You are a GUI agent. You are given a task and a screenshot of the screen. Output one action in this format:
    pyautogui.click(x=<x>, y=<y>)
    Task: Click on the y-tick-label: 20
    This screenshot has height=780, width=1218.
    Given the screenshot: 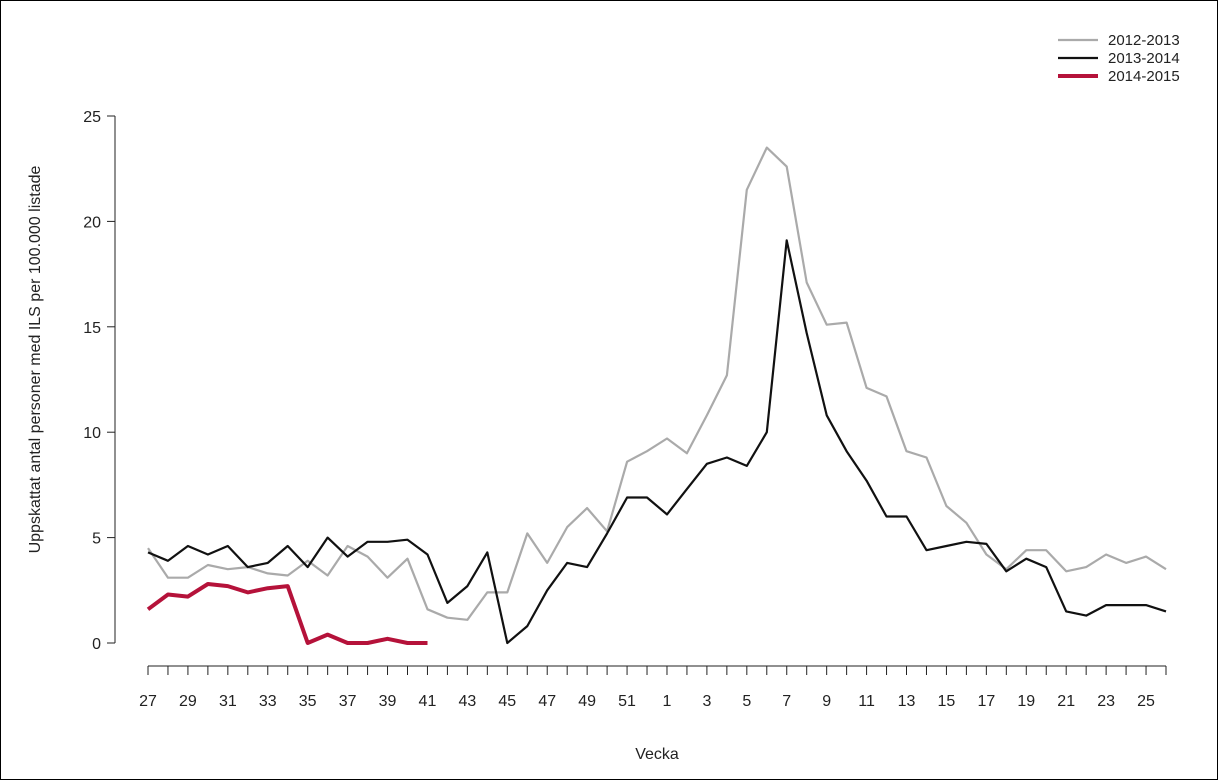 What is the action you would take?
    pyautogui.click(x=92, y=222)
    